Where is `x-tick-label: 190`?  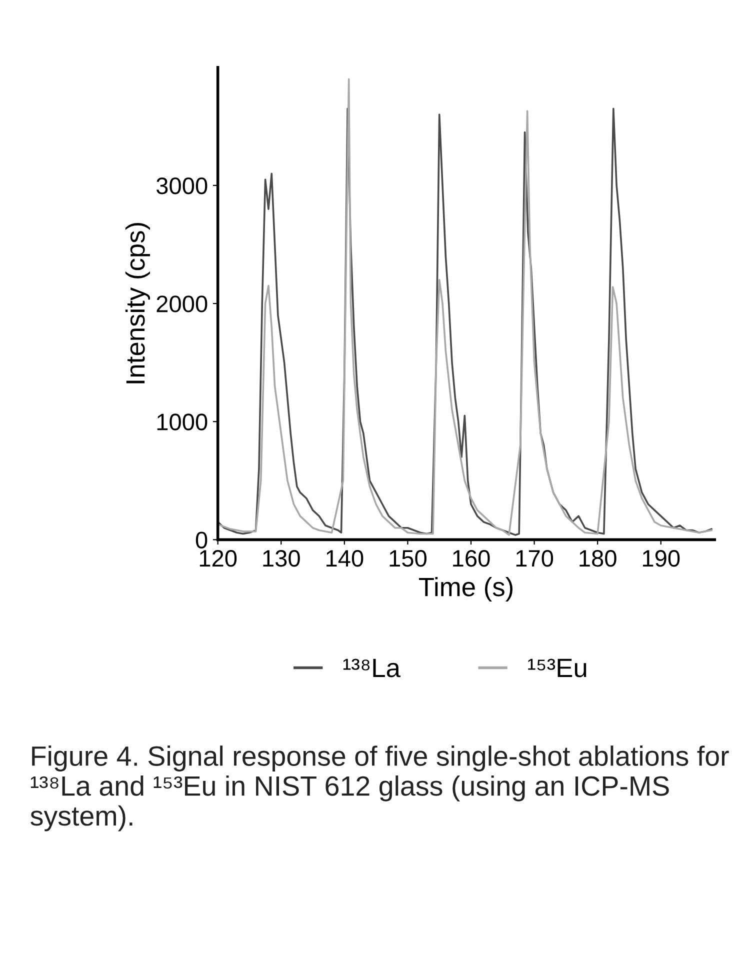
x-tick-label: 190 is located at coordinates (661, 558).